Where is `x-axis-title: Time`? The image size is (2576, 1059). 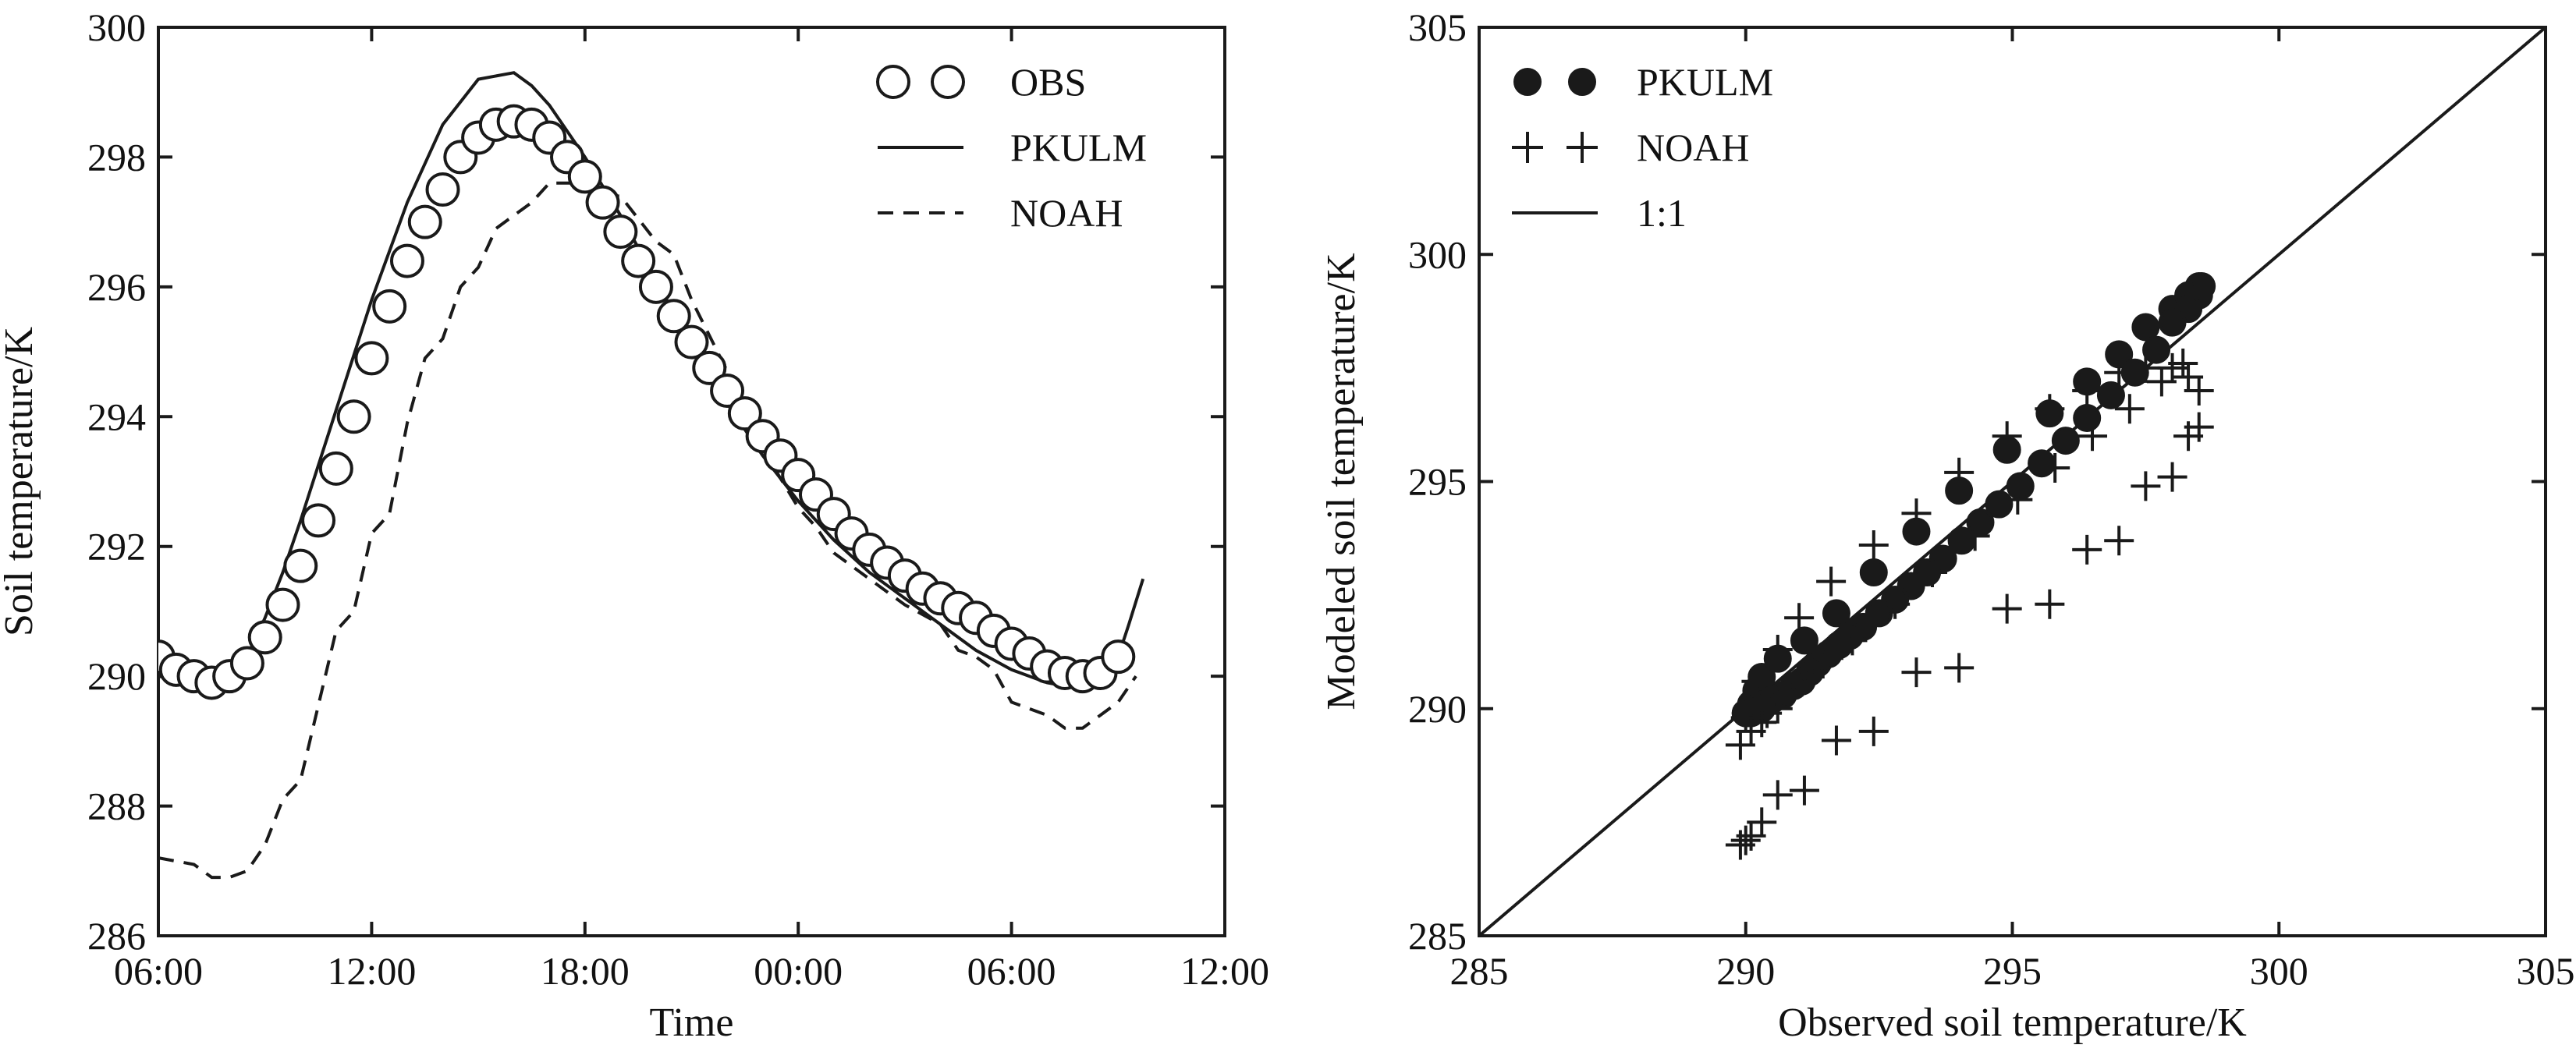 x-axis-title: Time is located at coordinates (692, 1023).